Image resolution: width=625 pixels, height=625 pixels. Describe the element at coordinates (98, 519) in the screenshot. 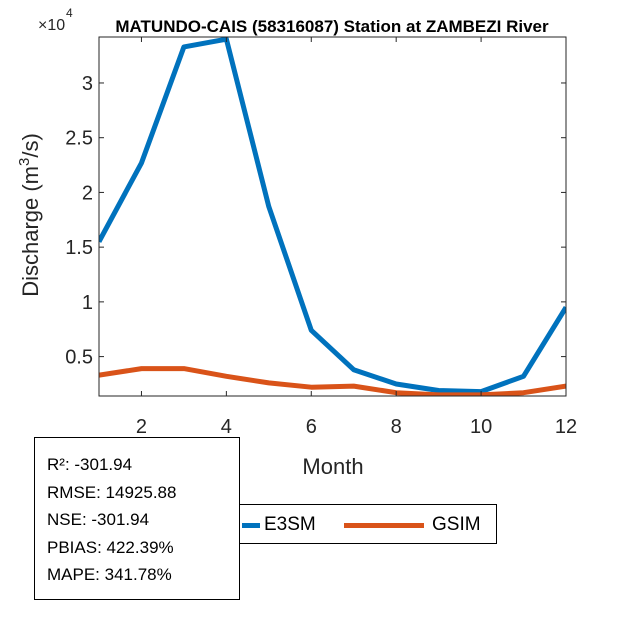

I see `stat-nse: NSE: -301.94` at that location.